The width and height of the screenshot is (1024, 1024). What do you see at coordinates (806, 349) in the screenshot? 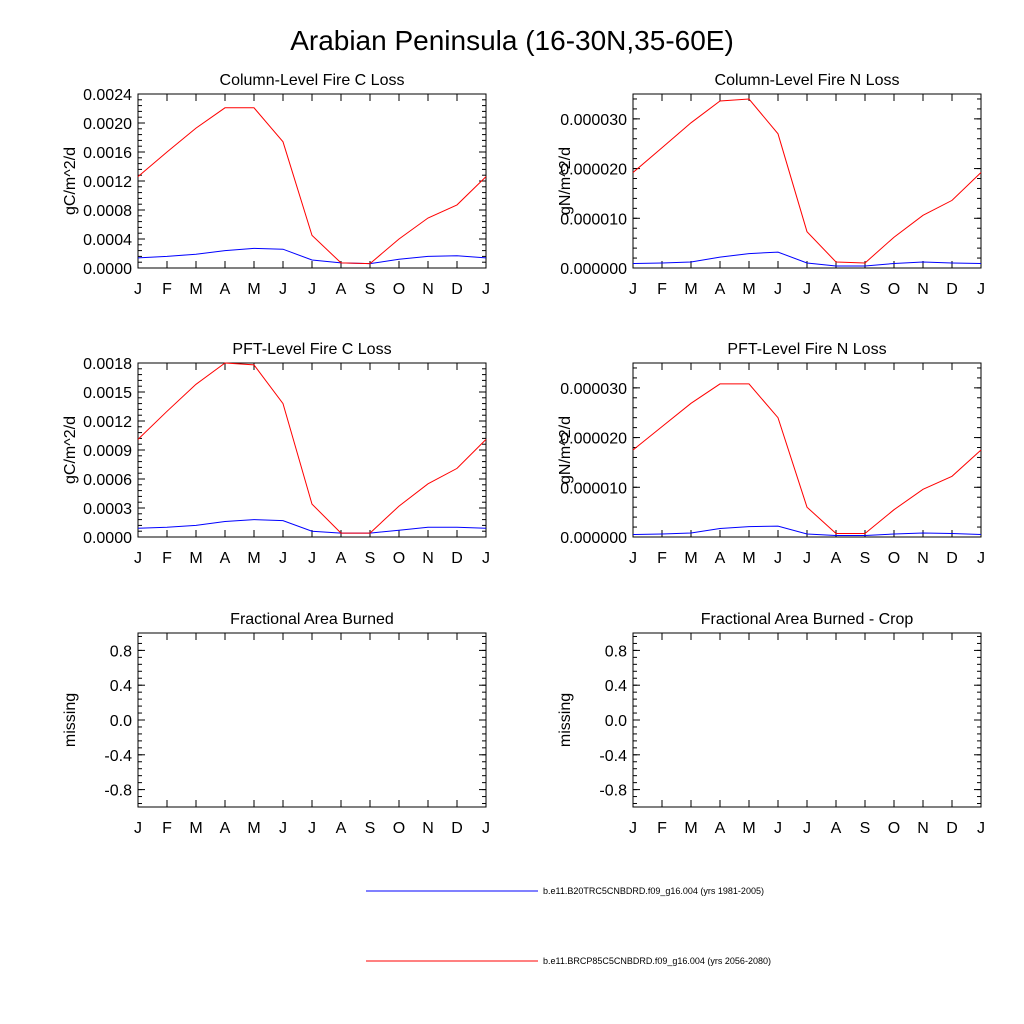
I see `panel-title: PFT-Level Fire N Loss` at bounding box center [806, 349].